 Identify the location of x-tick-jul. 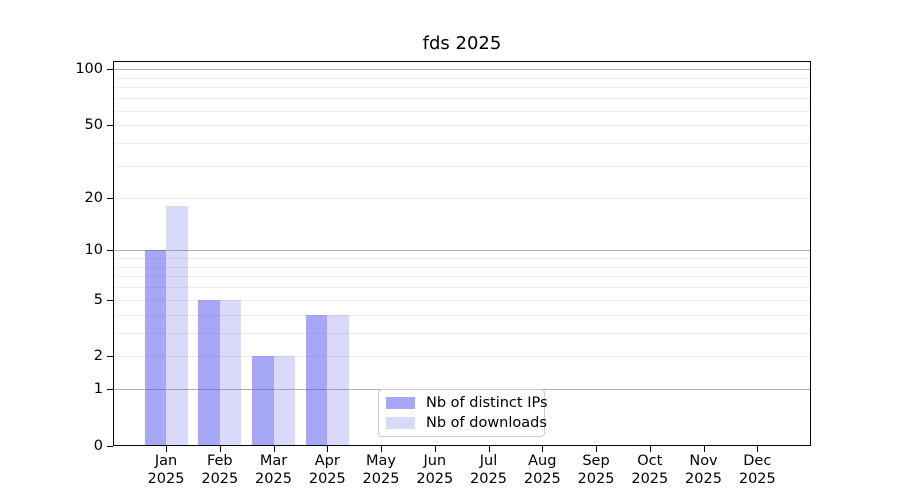
(489, 449).